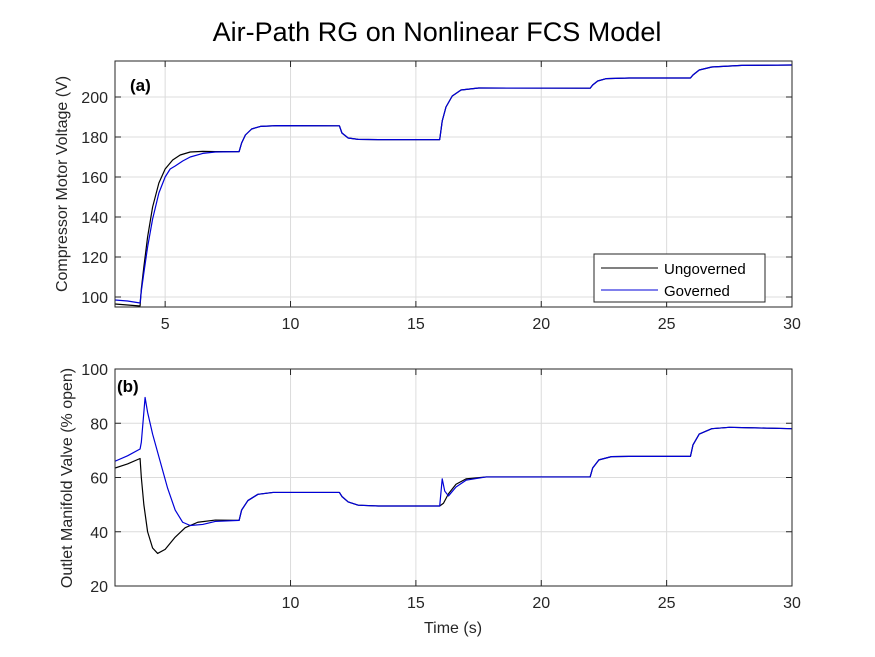  I want to click on panel-b-label: (b), so click(128, 386).